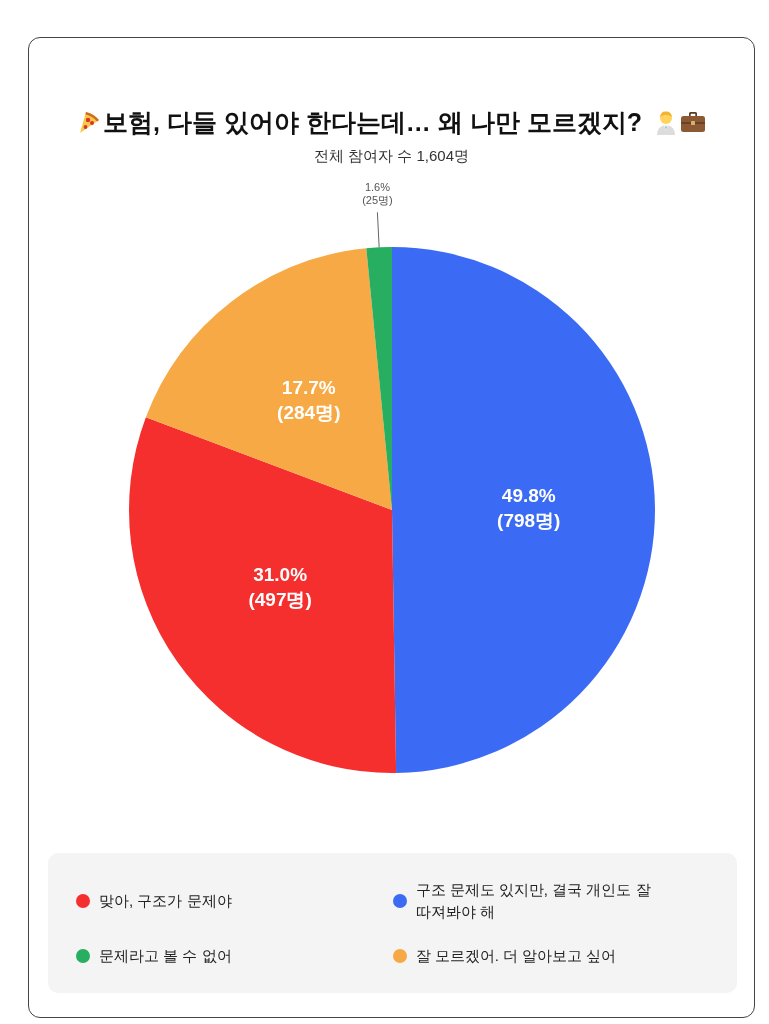  Describe the element at coordinates (516, 956) in the screenshot. I see `legend-label: 잘 모르겠어. 더 알아보고 싶어` at that location.